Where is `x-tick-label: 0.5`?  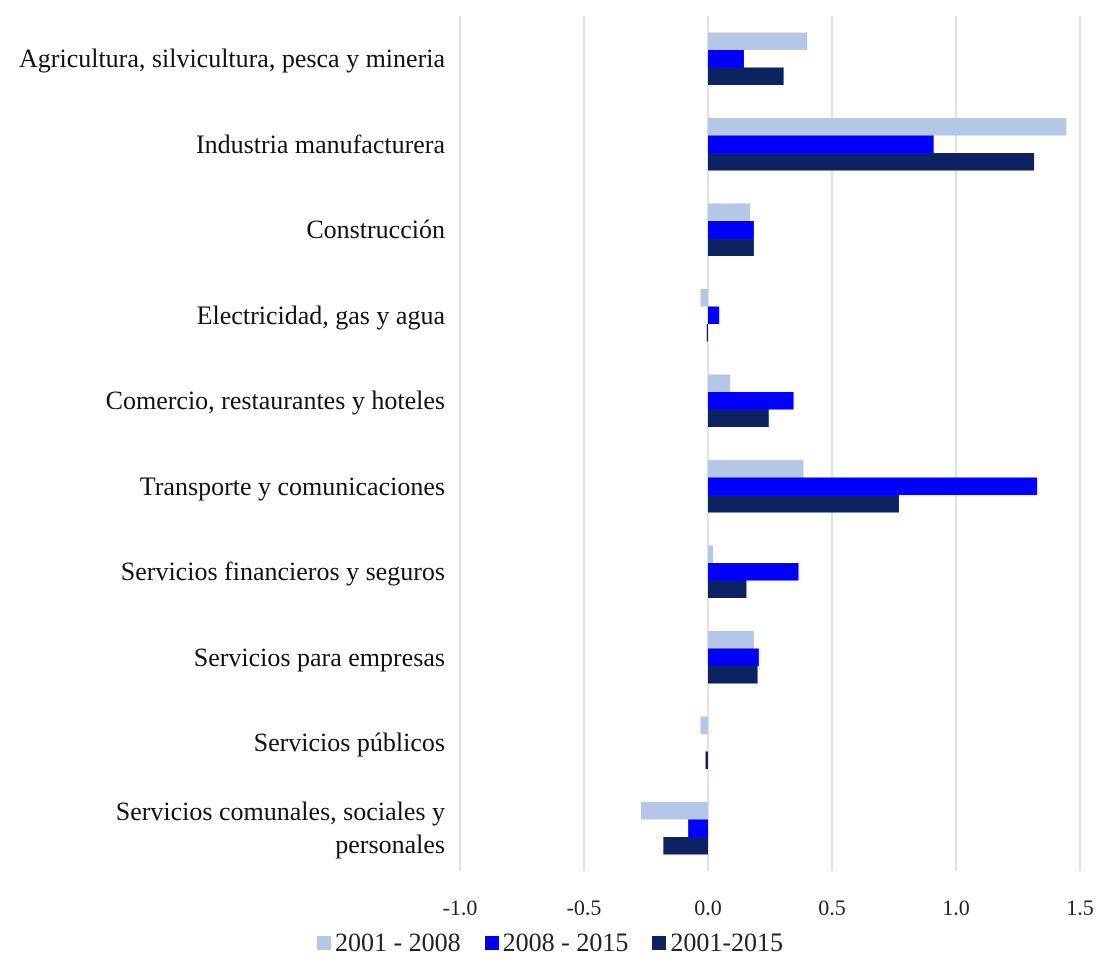
x-tick-label: 0.5 is located at coordinates (832, 907).